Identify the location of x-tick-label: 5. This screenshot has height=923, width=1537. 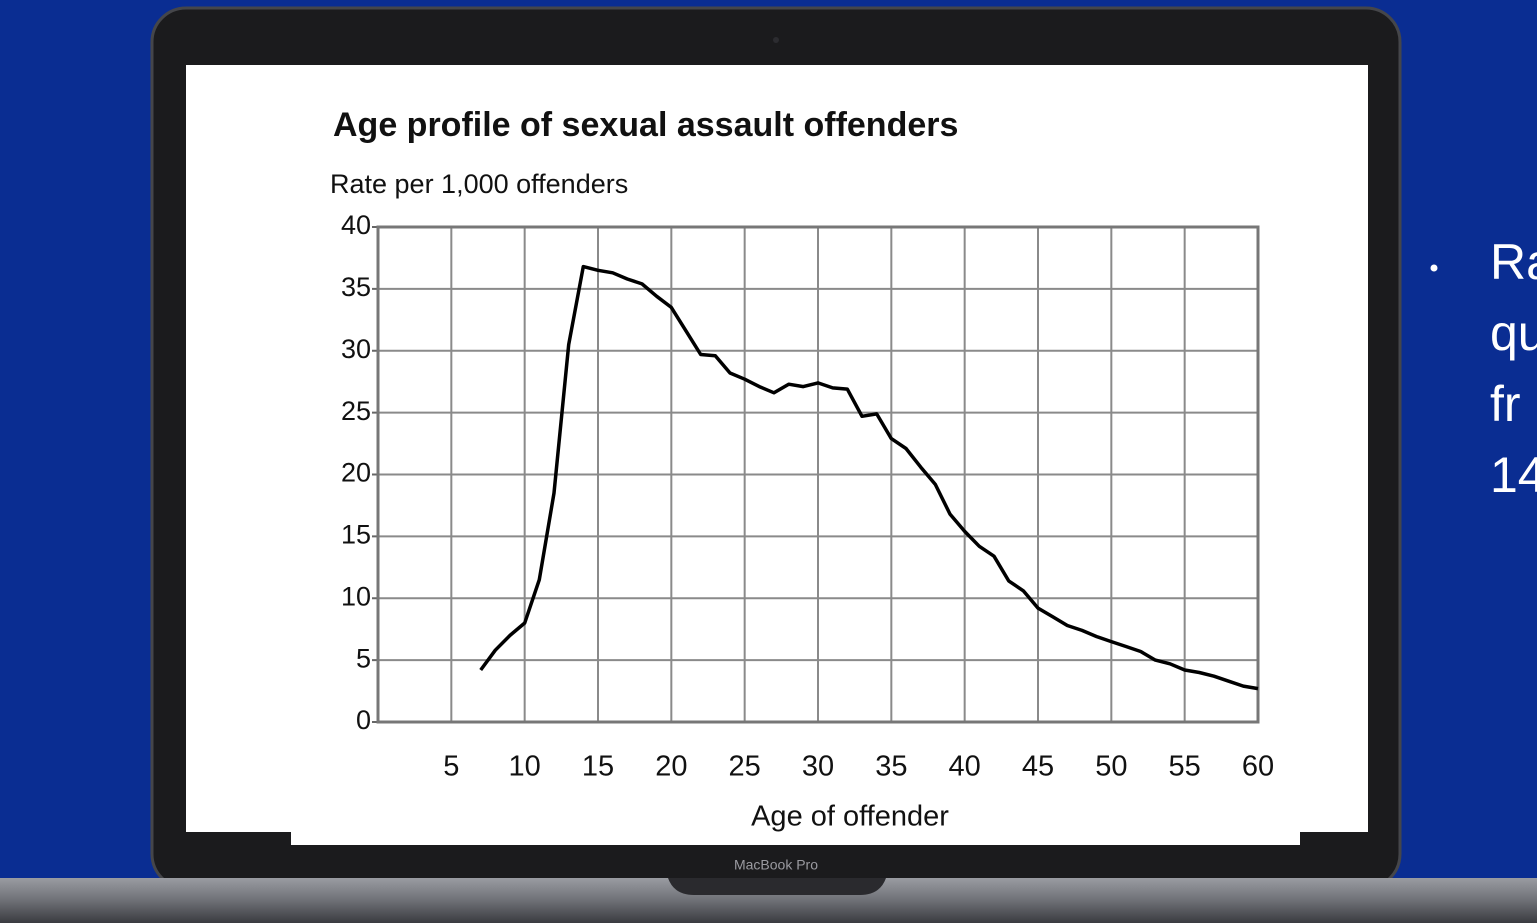
(451, 767).